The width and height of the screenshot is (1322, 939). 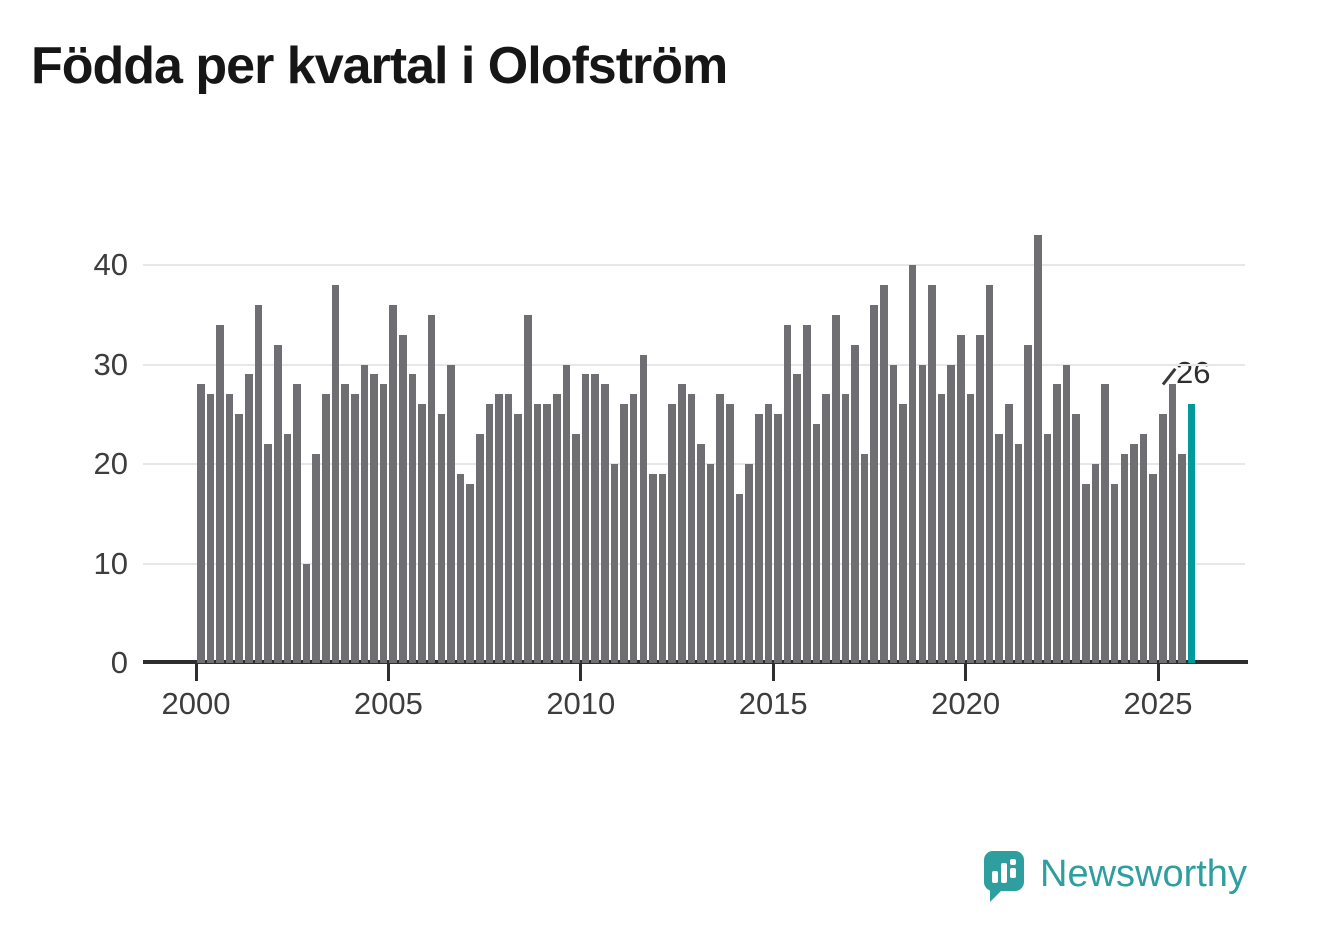 What do you see at coordinates (460, 568) in the screenshot?
I see `bar-2006-q4` at bounding box center [460, 568].